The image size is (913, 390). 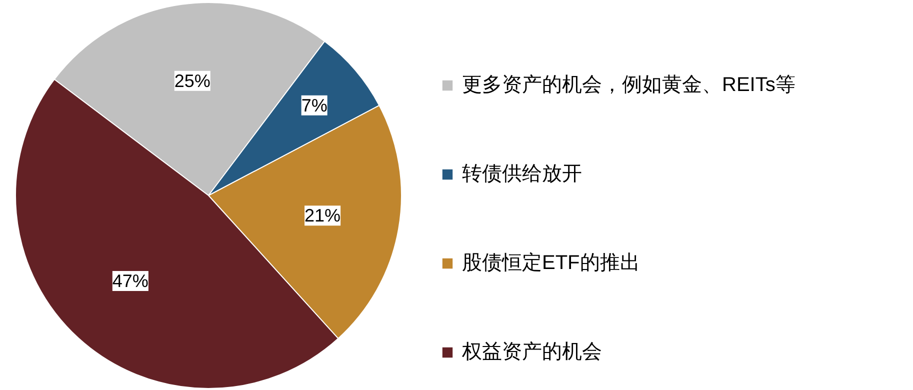 I want to click on legend-label: 转债供给放开, so click(x=522, y=174).